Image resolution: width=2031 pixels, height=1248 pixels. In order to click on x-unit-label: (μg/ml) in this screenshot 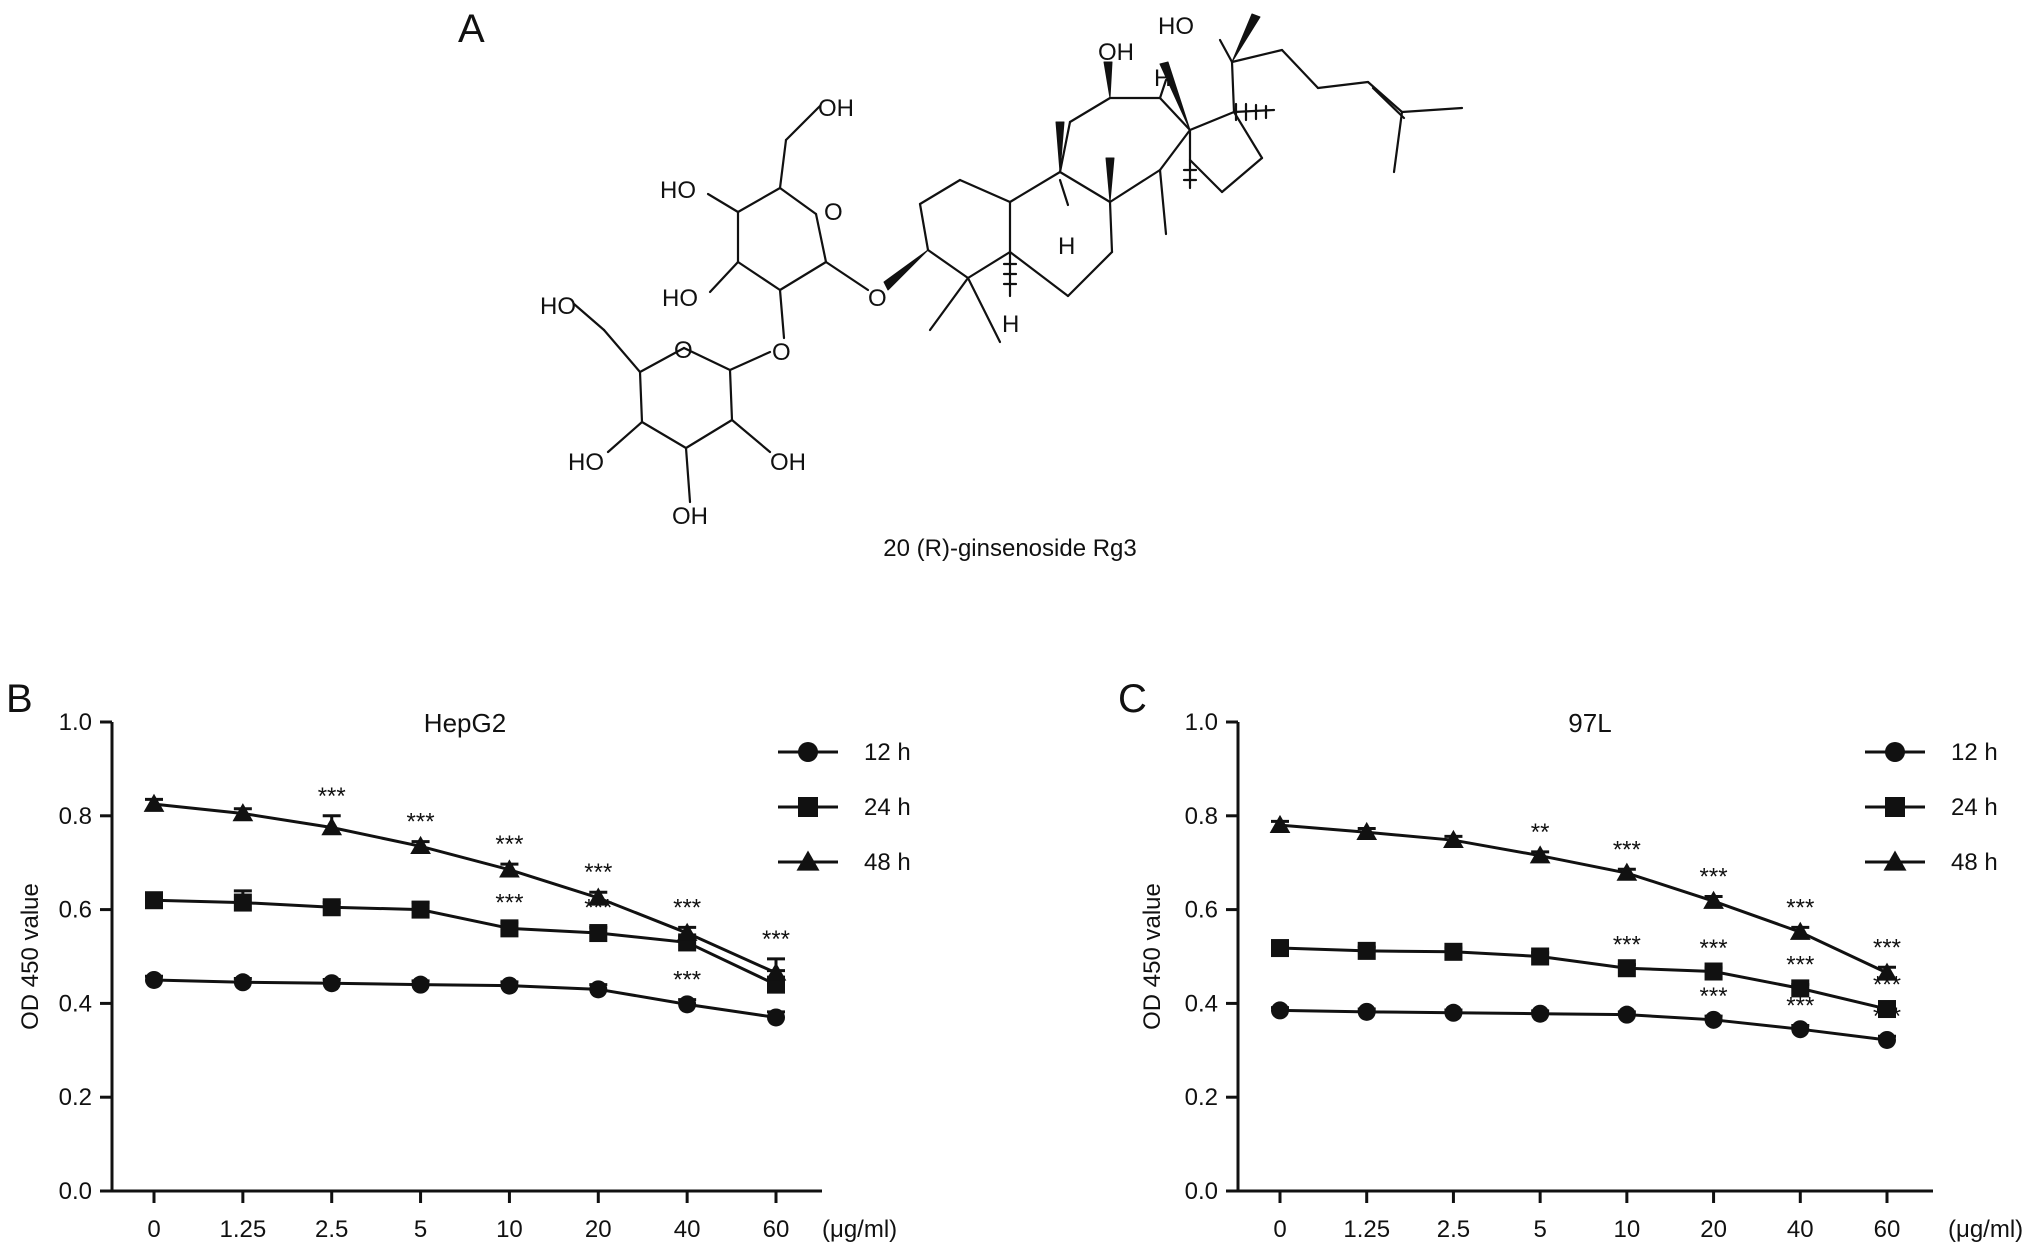, I will do `click(1985, 1229)`.